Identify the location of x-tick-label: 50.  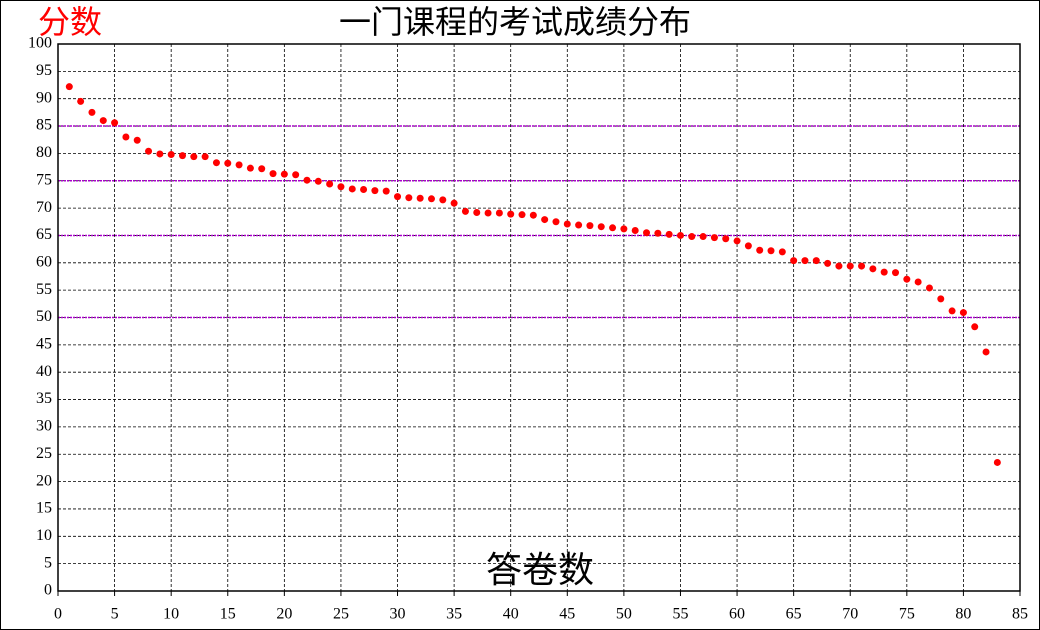
(624, 614).